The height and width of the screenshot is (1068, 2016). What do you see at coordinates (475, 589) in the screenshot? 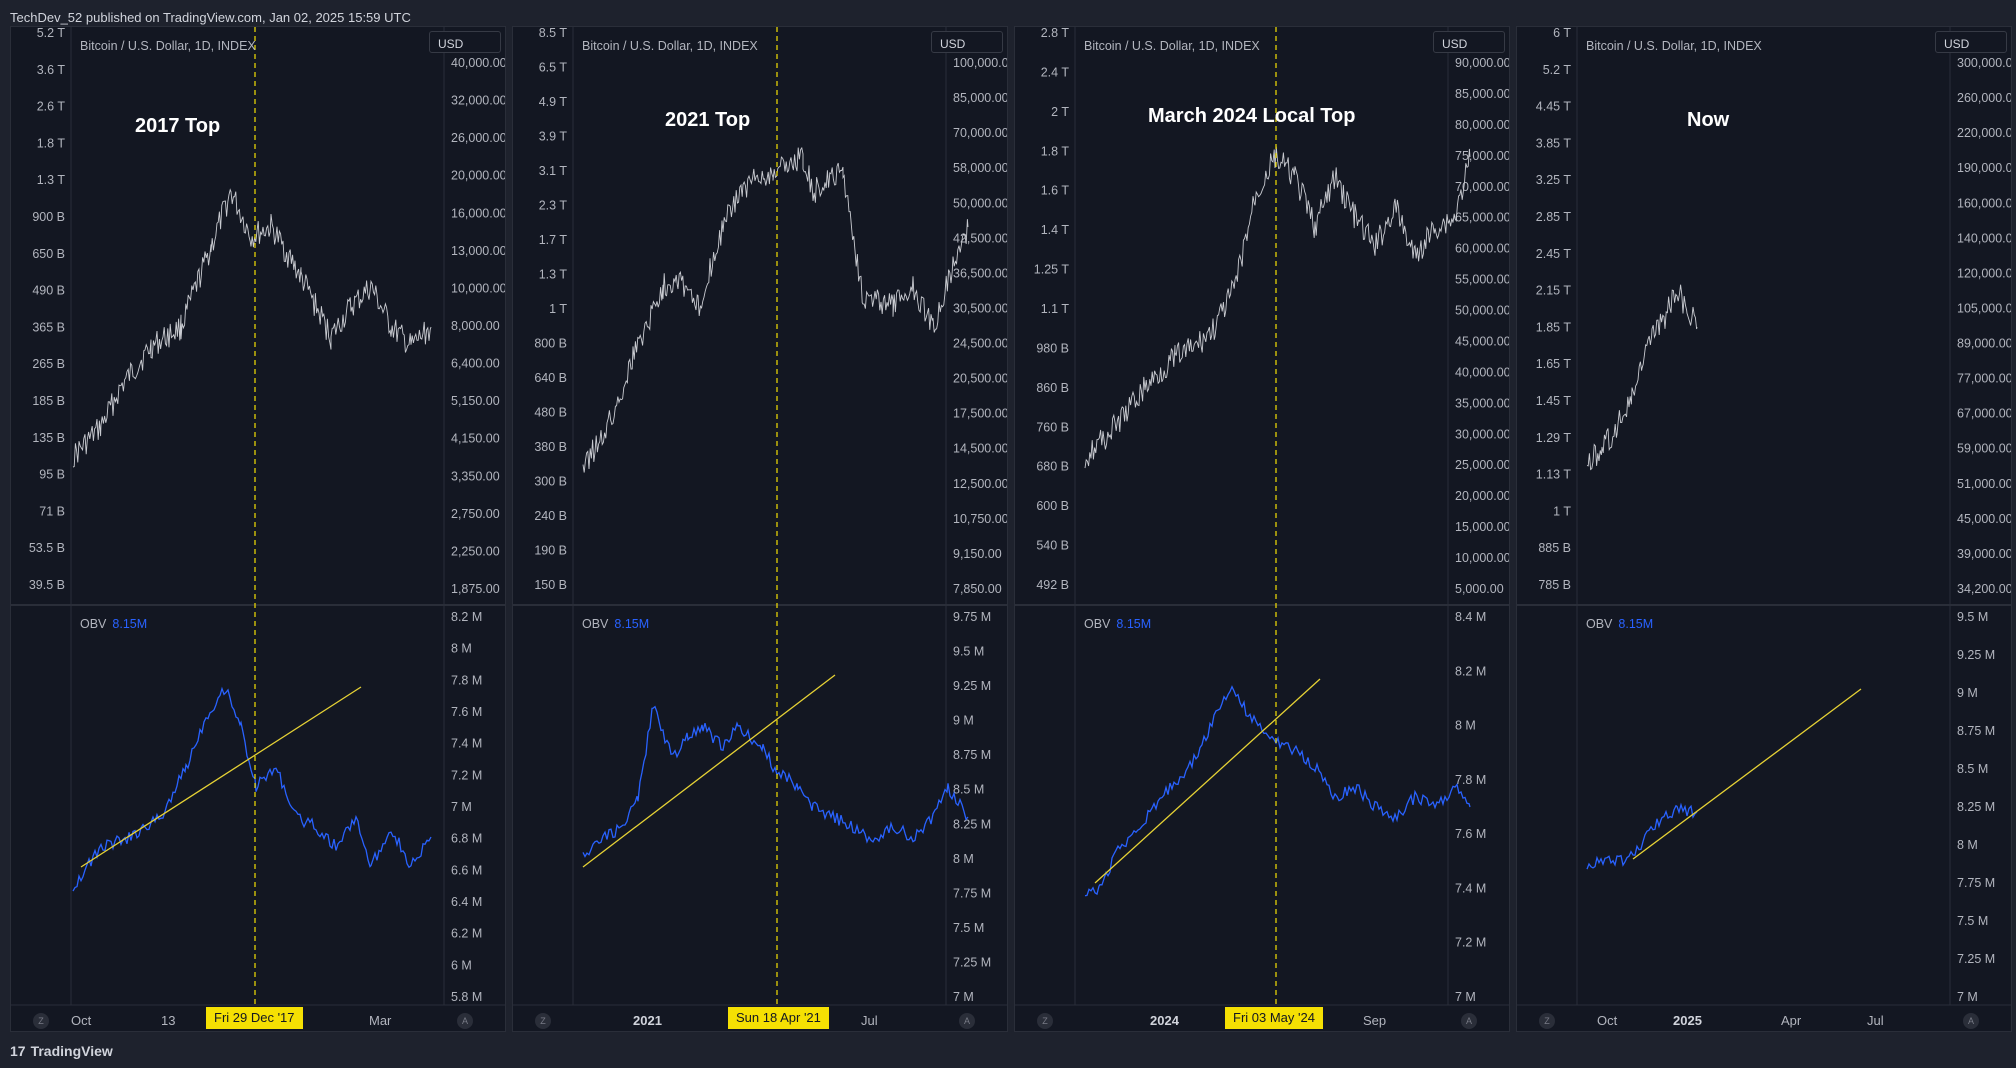
I see `price-axis-tick: 1,875.00` at bounding box center [475, 589].